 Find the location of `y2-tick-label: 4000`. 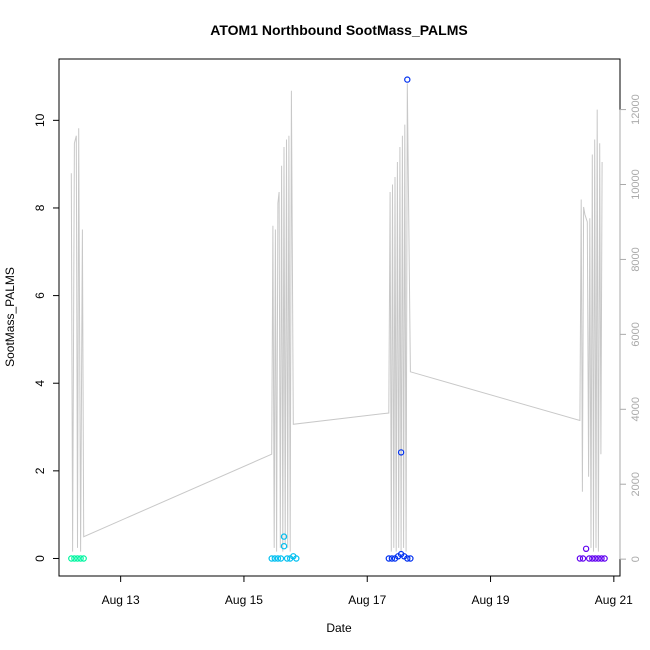

y2-tick-label: 4000 is located at coordinates (636, 409).